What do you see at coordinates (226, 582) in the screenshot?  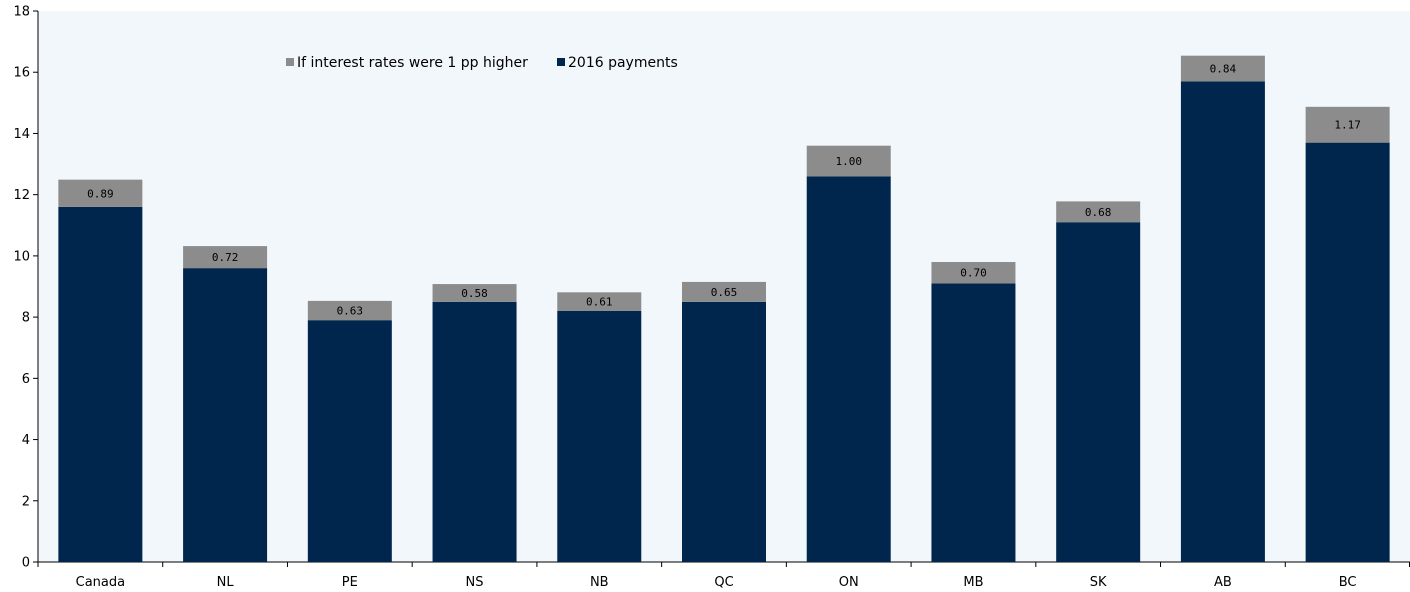 I see `x-tick-label: NL` at bounding box center [226, 582].